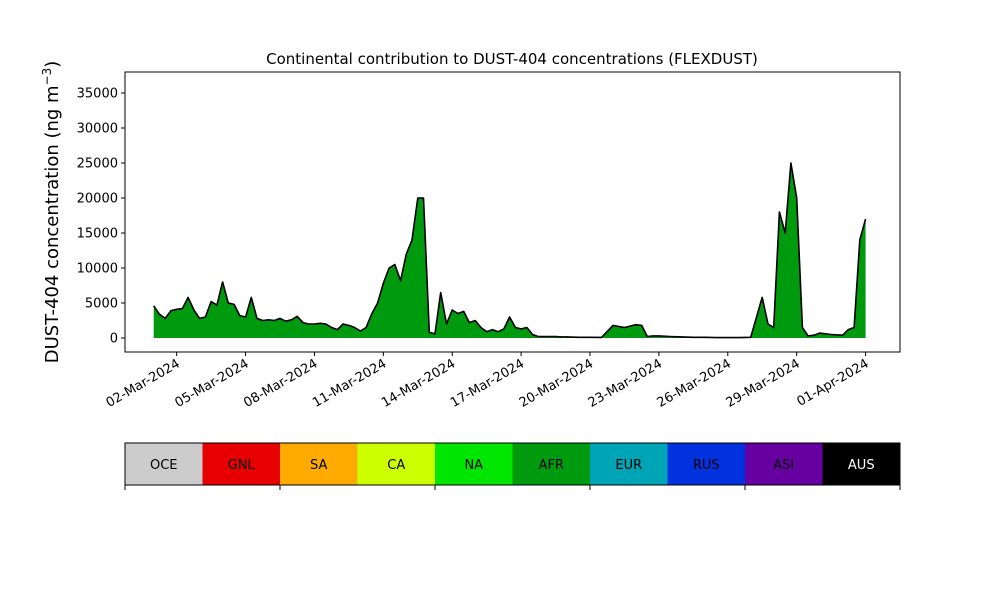 Image resolution: width=1000 pixels, height=600 pixels. I want to click on x-tick-label: 05-Mar-2024, so click(211, 383).